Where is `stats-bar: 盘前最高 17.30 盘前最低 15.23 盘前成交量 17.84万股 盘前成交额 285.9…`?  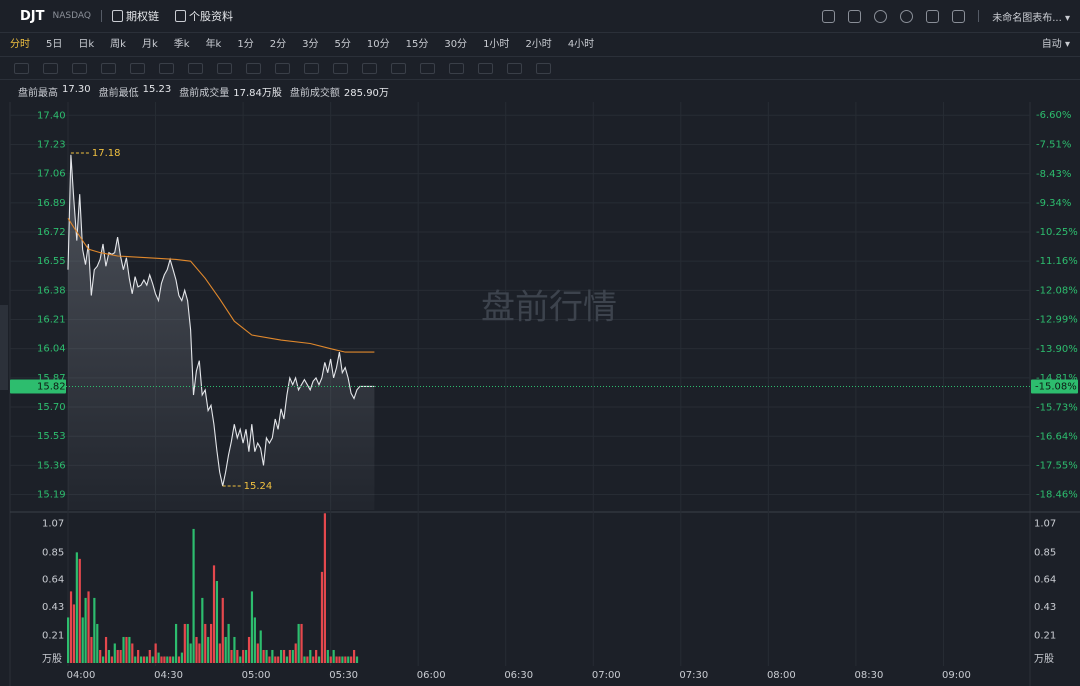 stats-bar: 盘前最高 17.30 盘前最低 15.23 盘前成交量 17.84万股 盘前成交额 285.9… is located at coordinates (540, 91).